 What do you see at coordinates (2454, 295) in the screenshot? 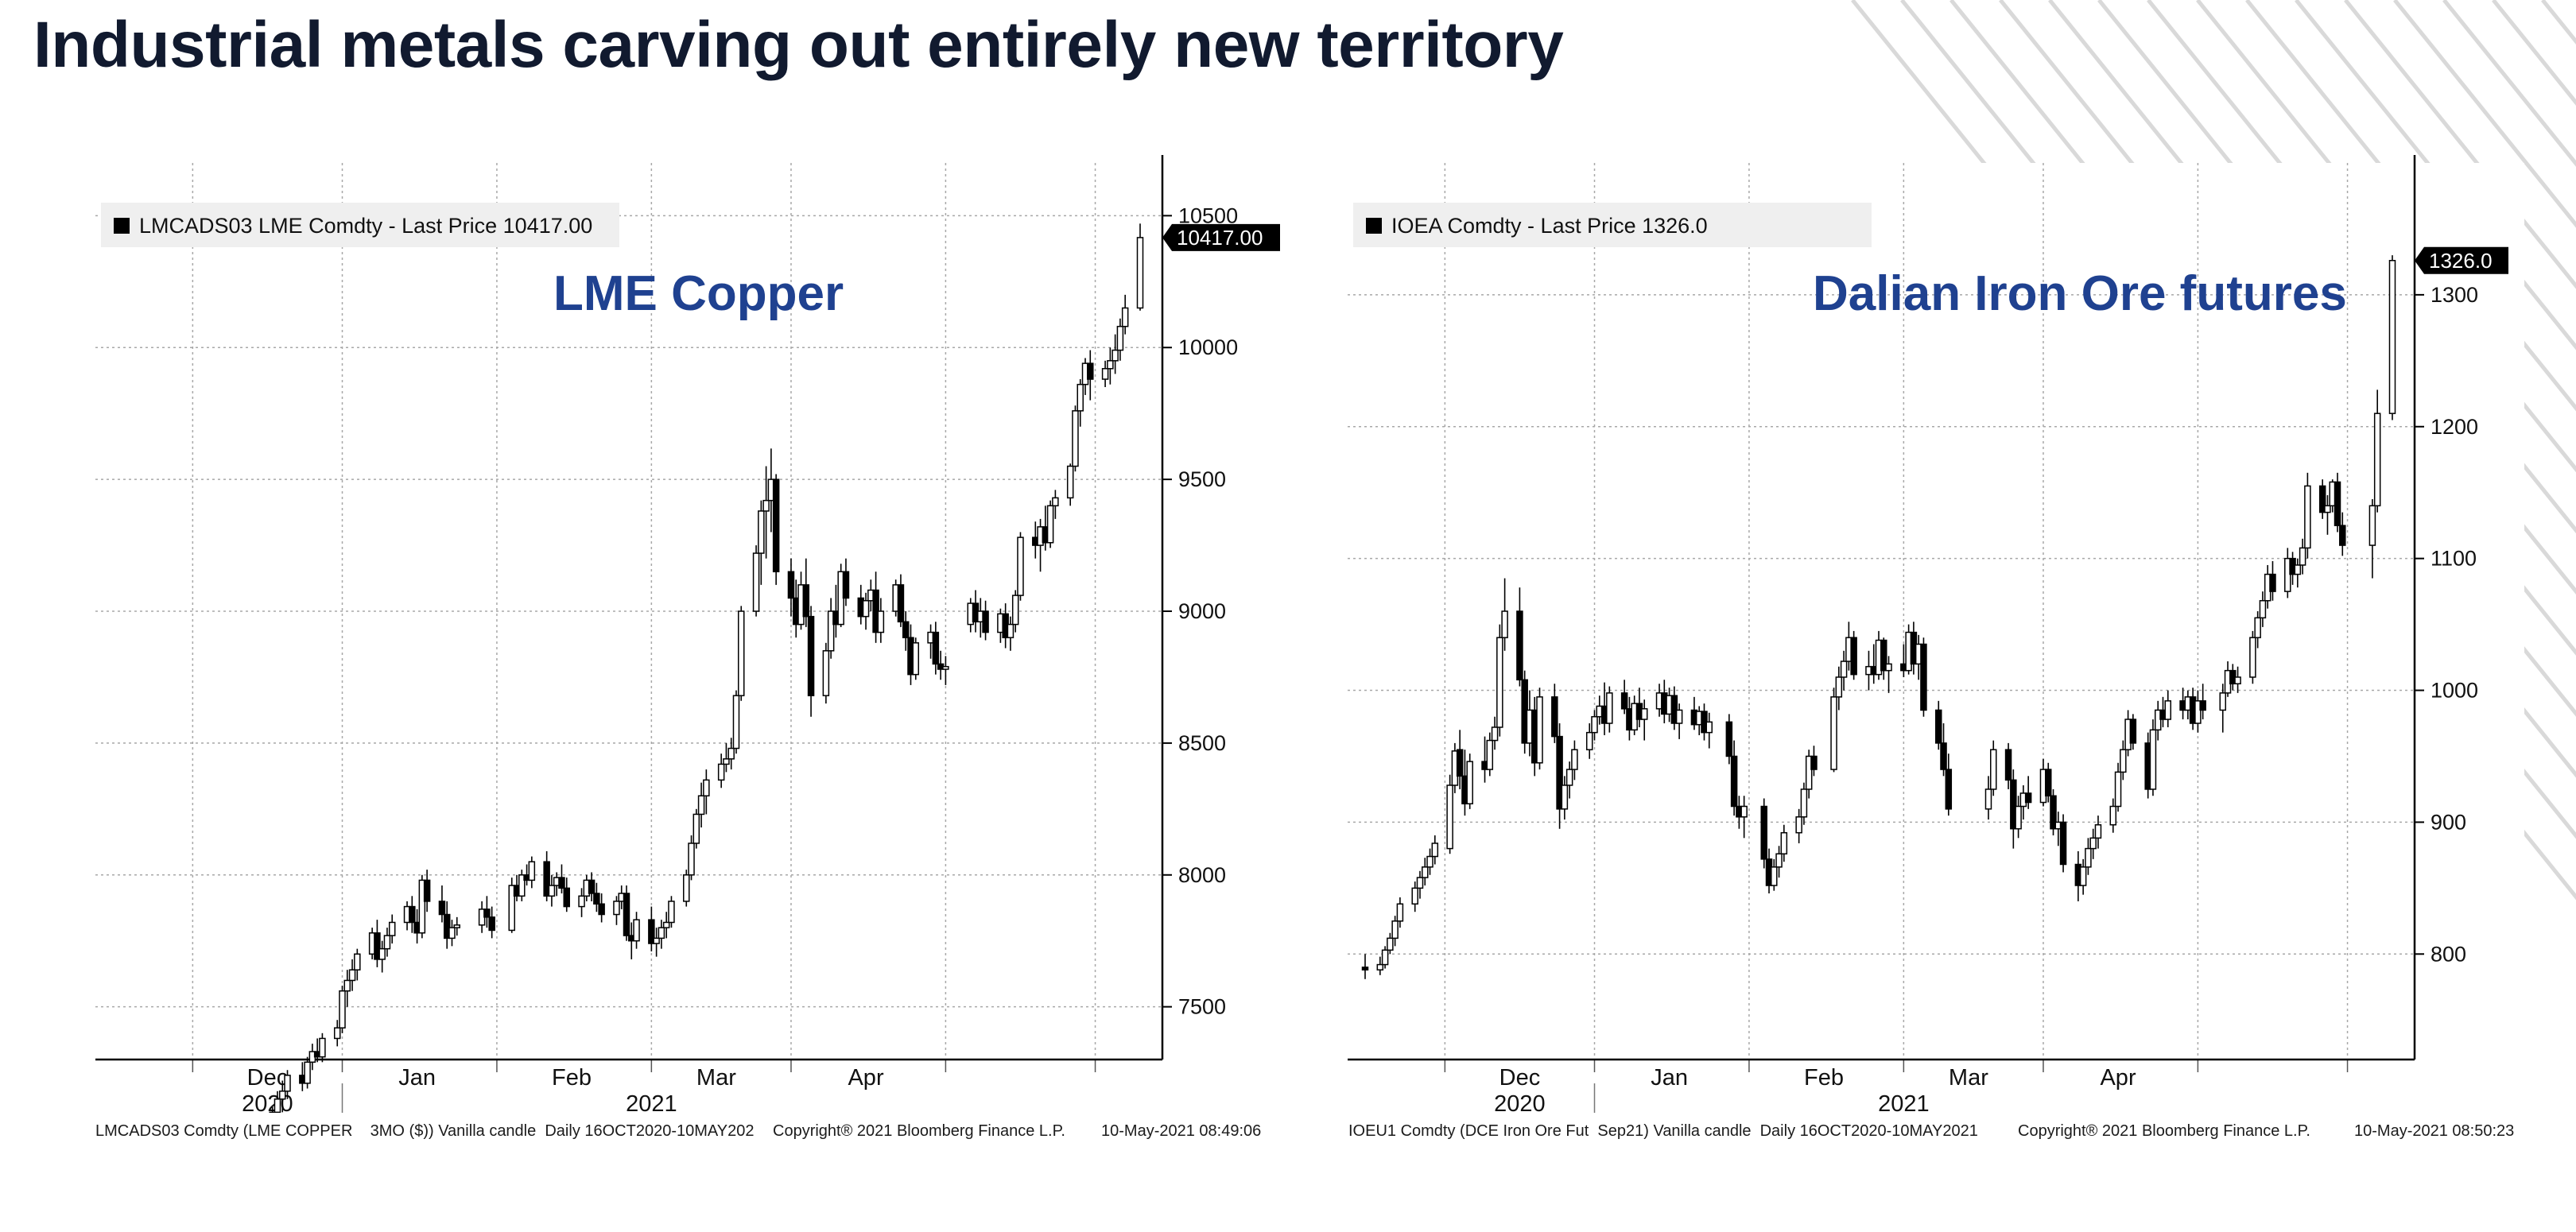
I see `y-tick-label: 1300` at bounding box center [2454, 295].